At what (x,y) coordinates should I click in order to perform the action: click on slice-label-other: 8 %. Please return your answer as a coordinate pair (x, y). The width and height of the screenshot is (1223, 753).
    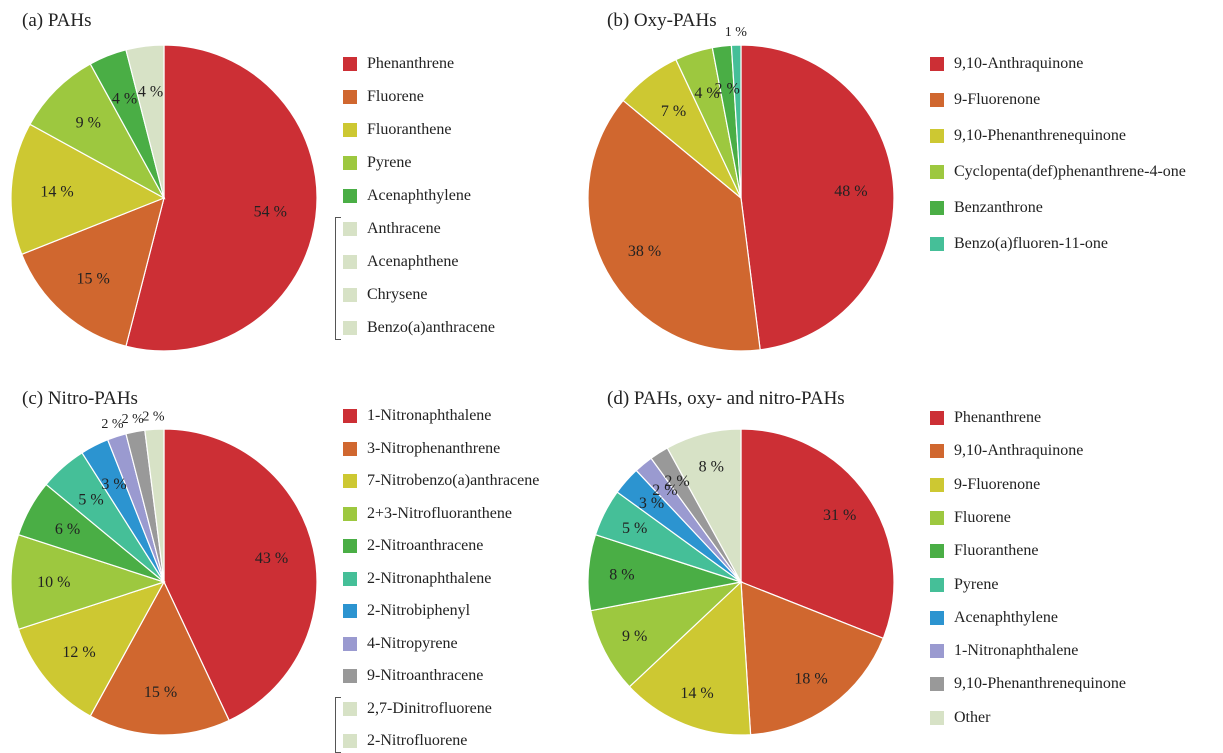
    Looking at the image, I should click on (711, 466).